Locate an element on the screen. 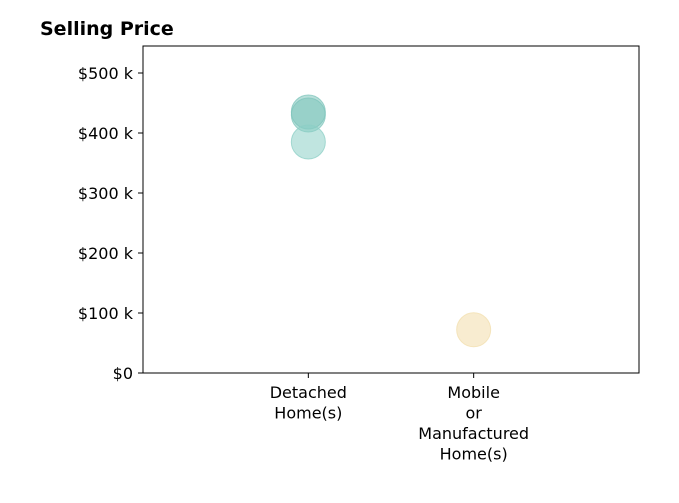 The height and width of the screenshot is (503, 679). x-tick-label-line: or is located at coordinates (473, 413).